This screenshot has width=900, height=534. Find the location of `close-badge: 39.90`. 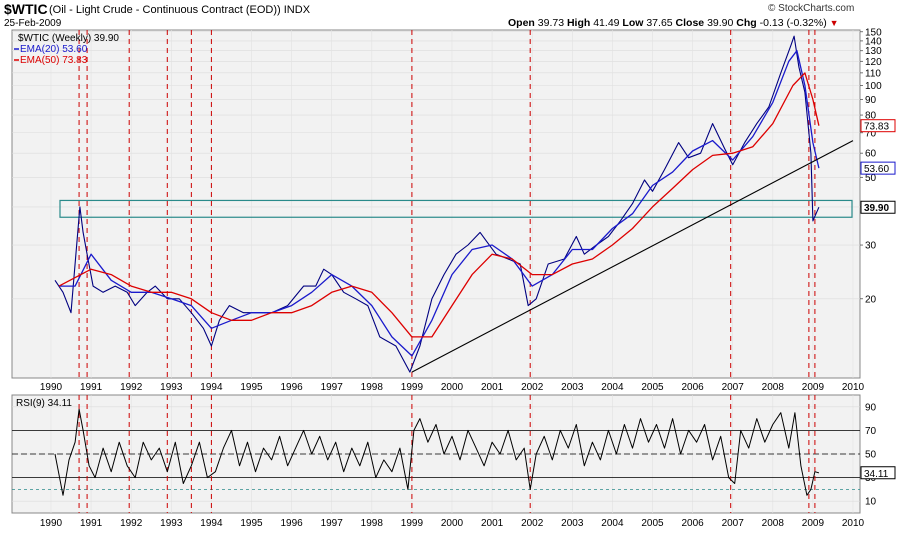

close-badge: 39.90 is located at coordinates (878, 207).